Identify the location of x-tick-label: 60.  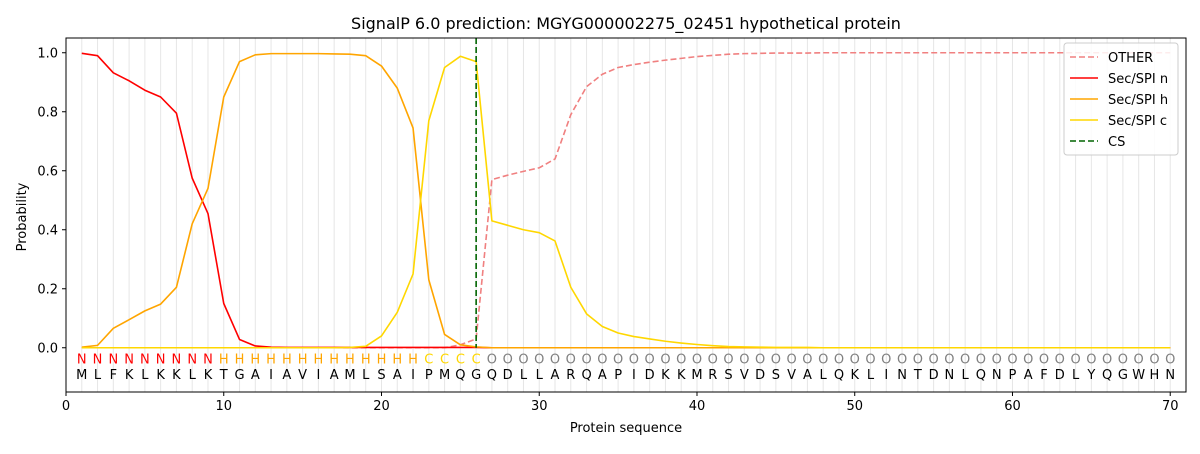
(1012, 406).